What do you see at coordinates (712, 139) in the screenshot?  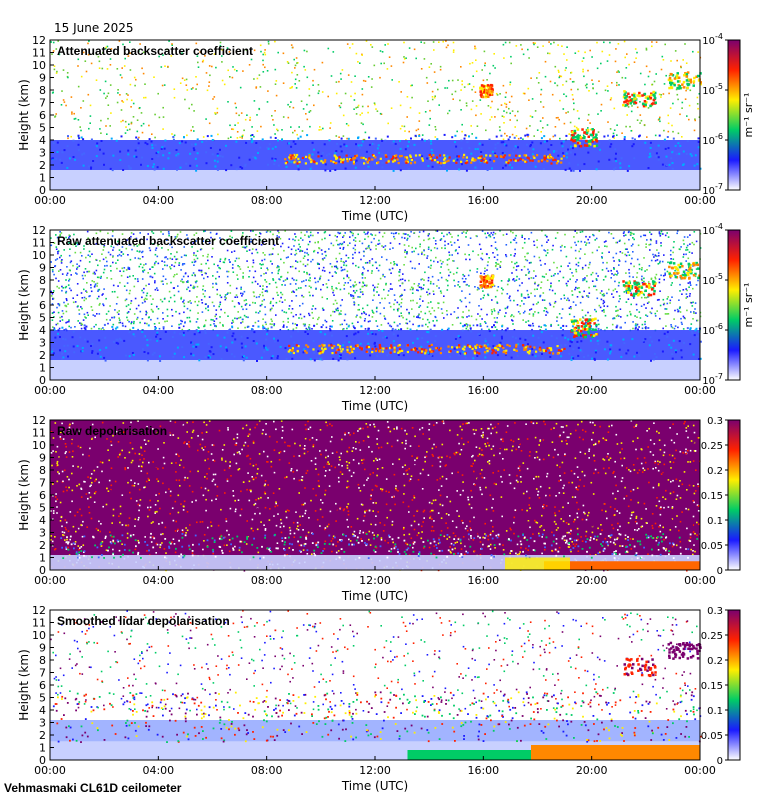 I see `colorbar-tick-label: 10⁻⁶` at bounding box center [712, 139].